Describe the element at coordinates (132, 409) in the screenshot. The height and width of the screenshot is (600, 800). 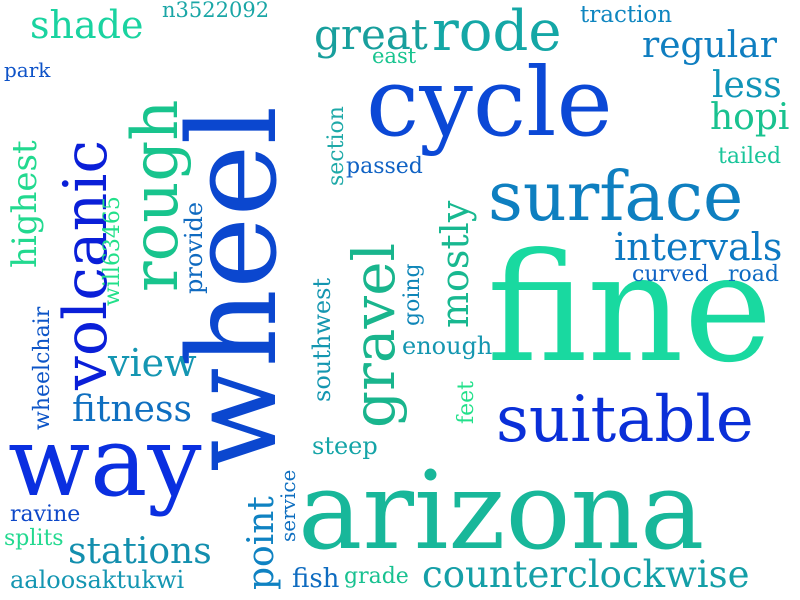
I see `word-fitness: fitness` at that location.